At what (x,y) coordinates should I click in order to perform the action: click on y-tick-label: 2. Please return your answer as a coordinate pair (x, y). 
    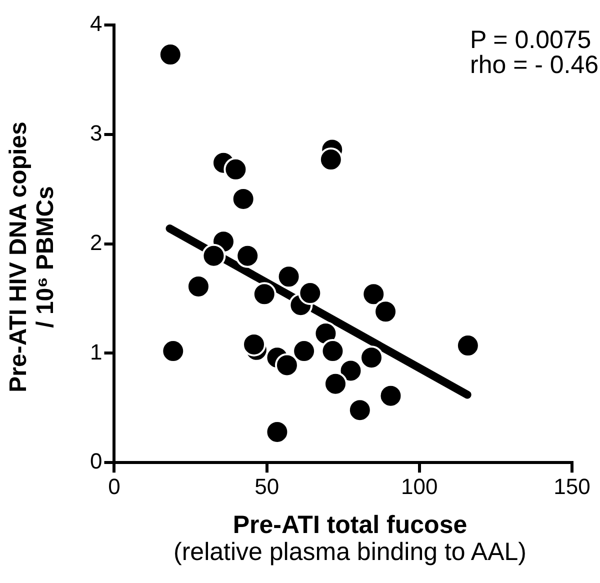
    Looking at the image, I should click on (96, 242).